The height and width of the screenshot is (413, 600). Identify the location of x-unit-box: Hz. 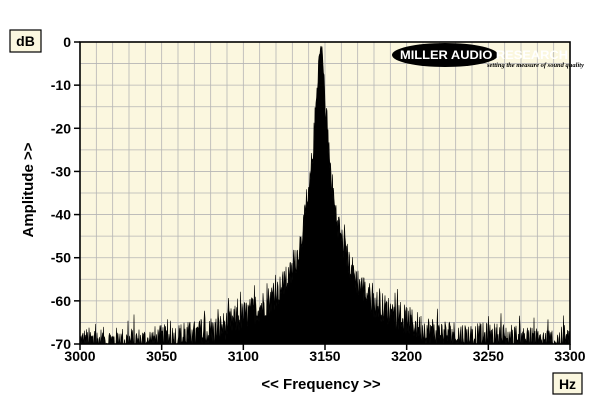
(567, 383).